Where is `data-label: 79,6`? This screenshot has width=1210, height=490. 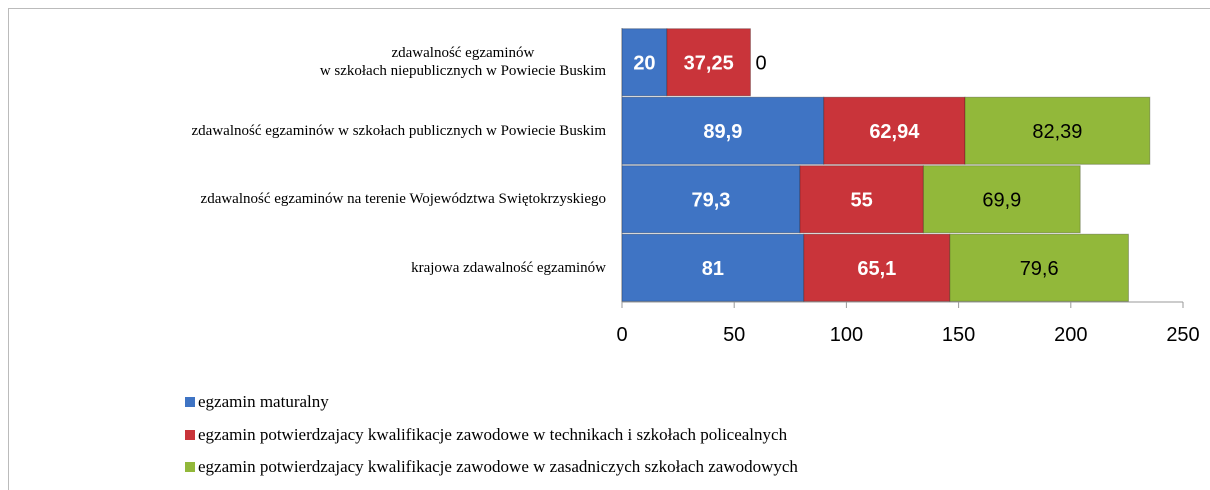
data-label: 79,6 is located at coordinates (1039, 269).